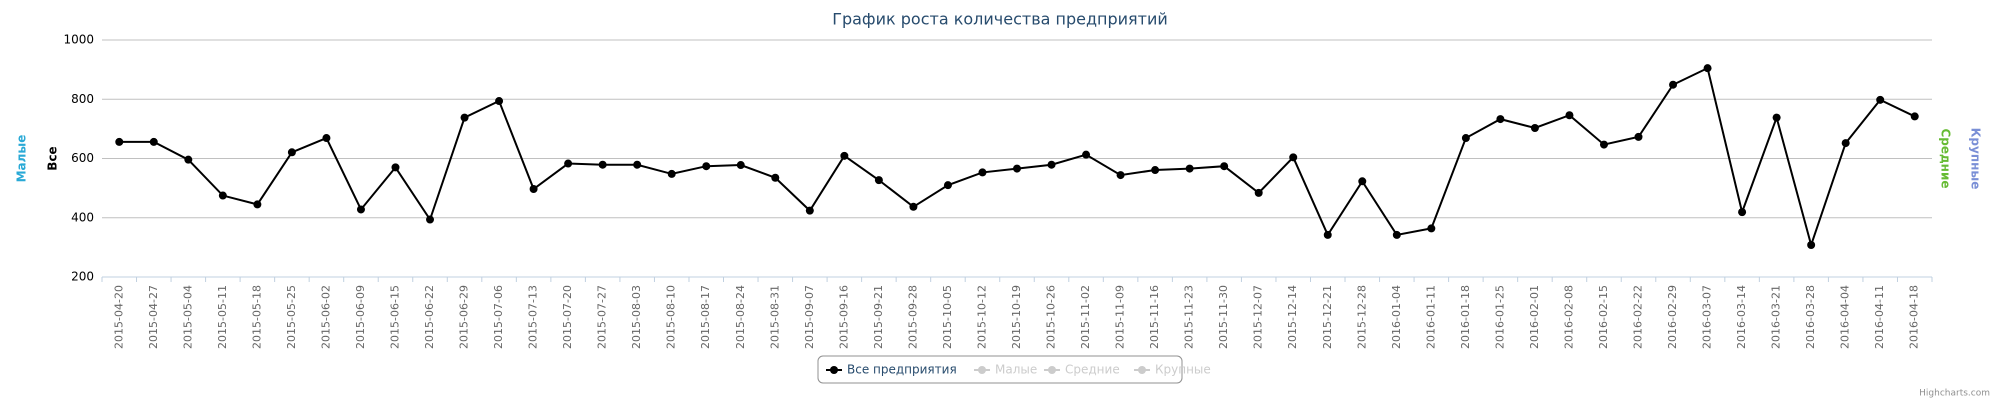  I want to click on legend-box, so click(1000, 369).